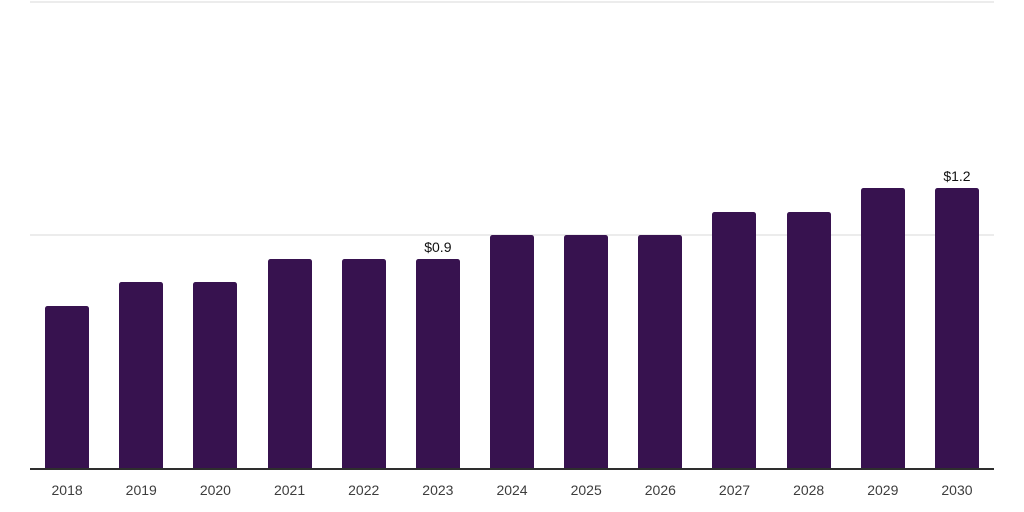 The width and height of the screenshot is (1024, 512). What do you see at coordinates (289, 490) in the screenshot?
I see `x-tick-label-2021: 2021` at bounding box center [289, 490].